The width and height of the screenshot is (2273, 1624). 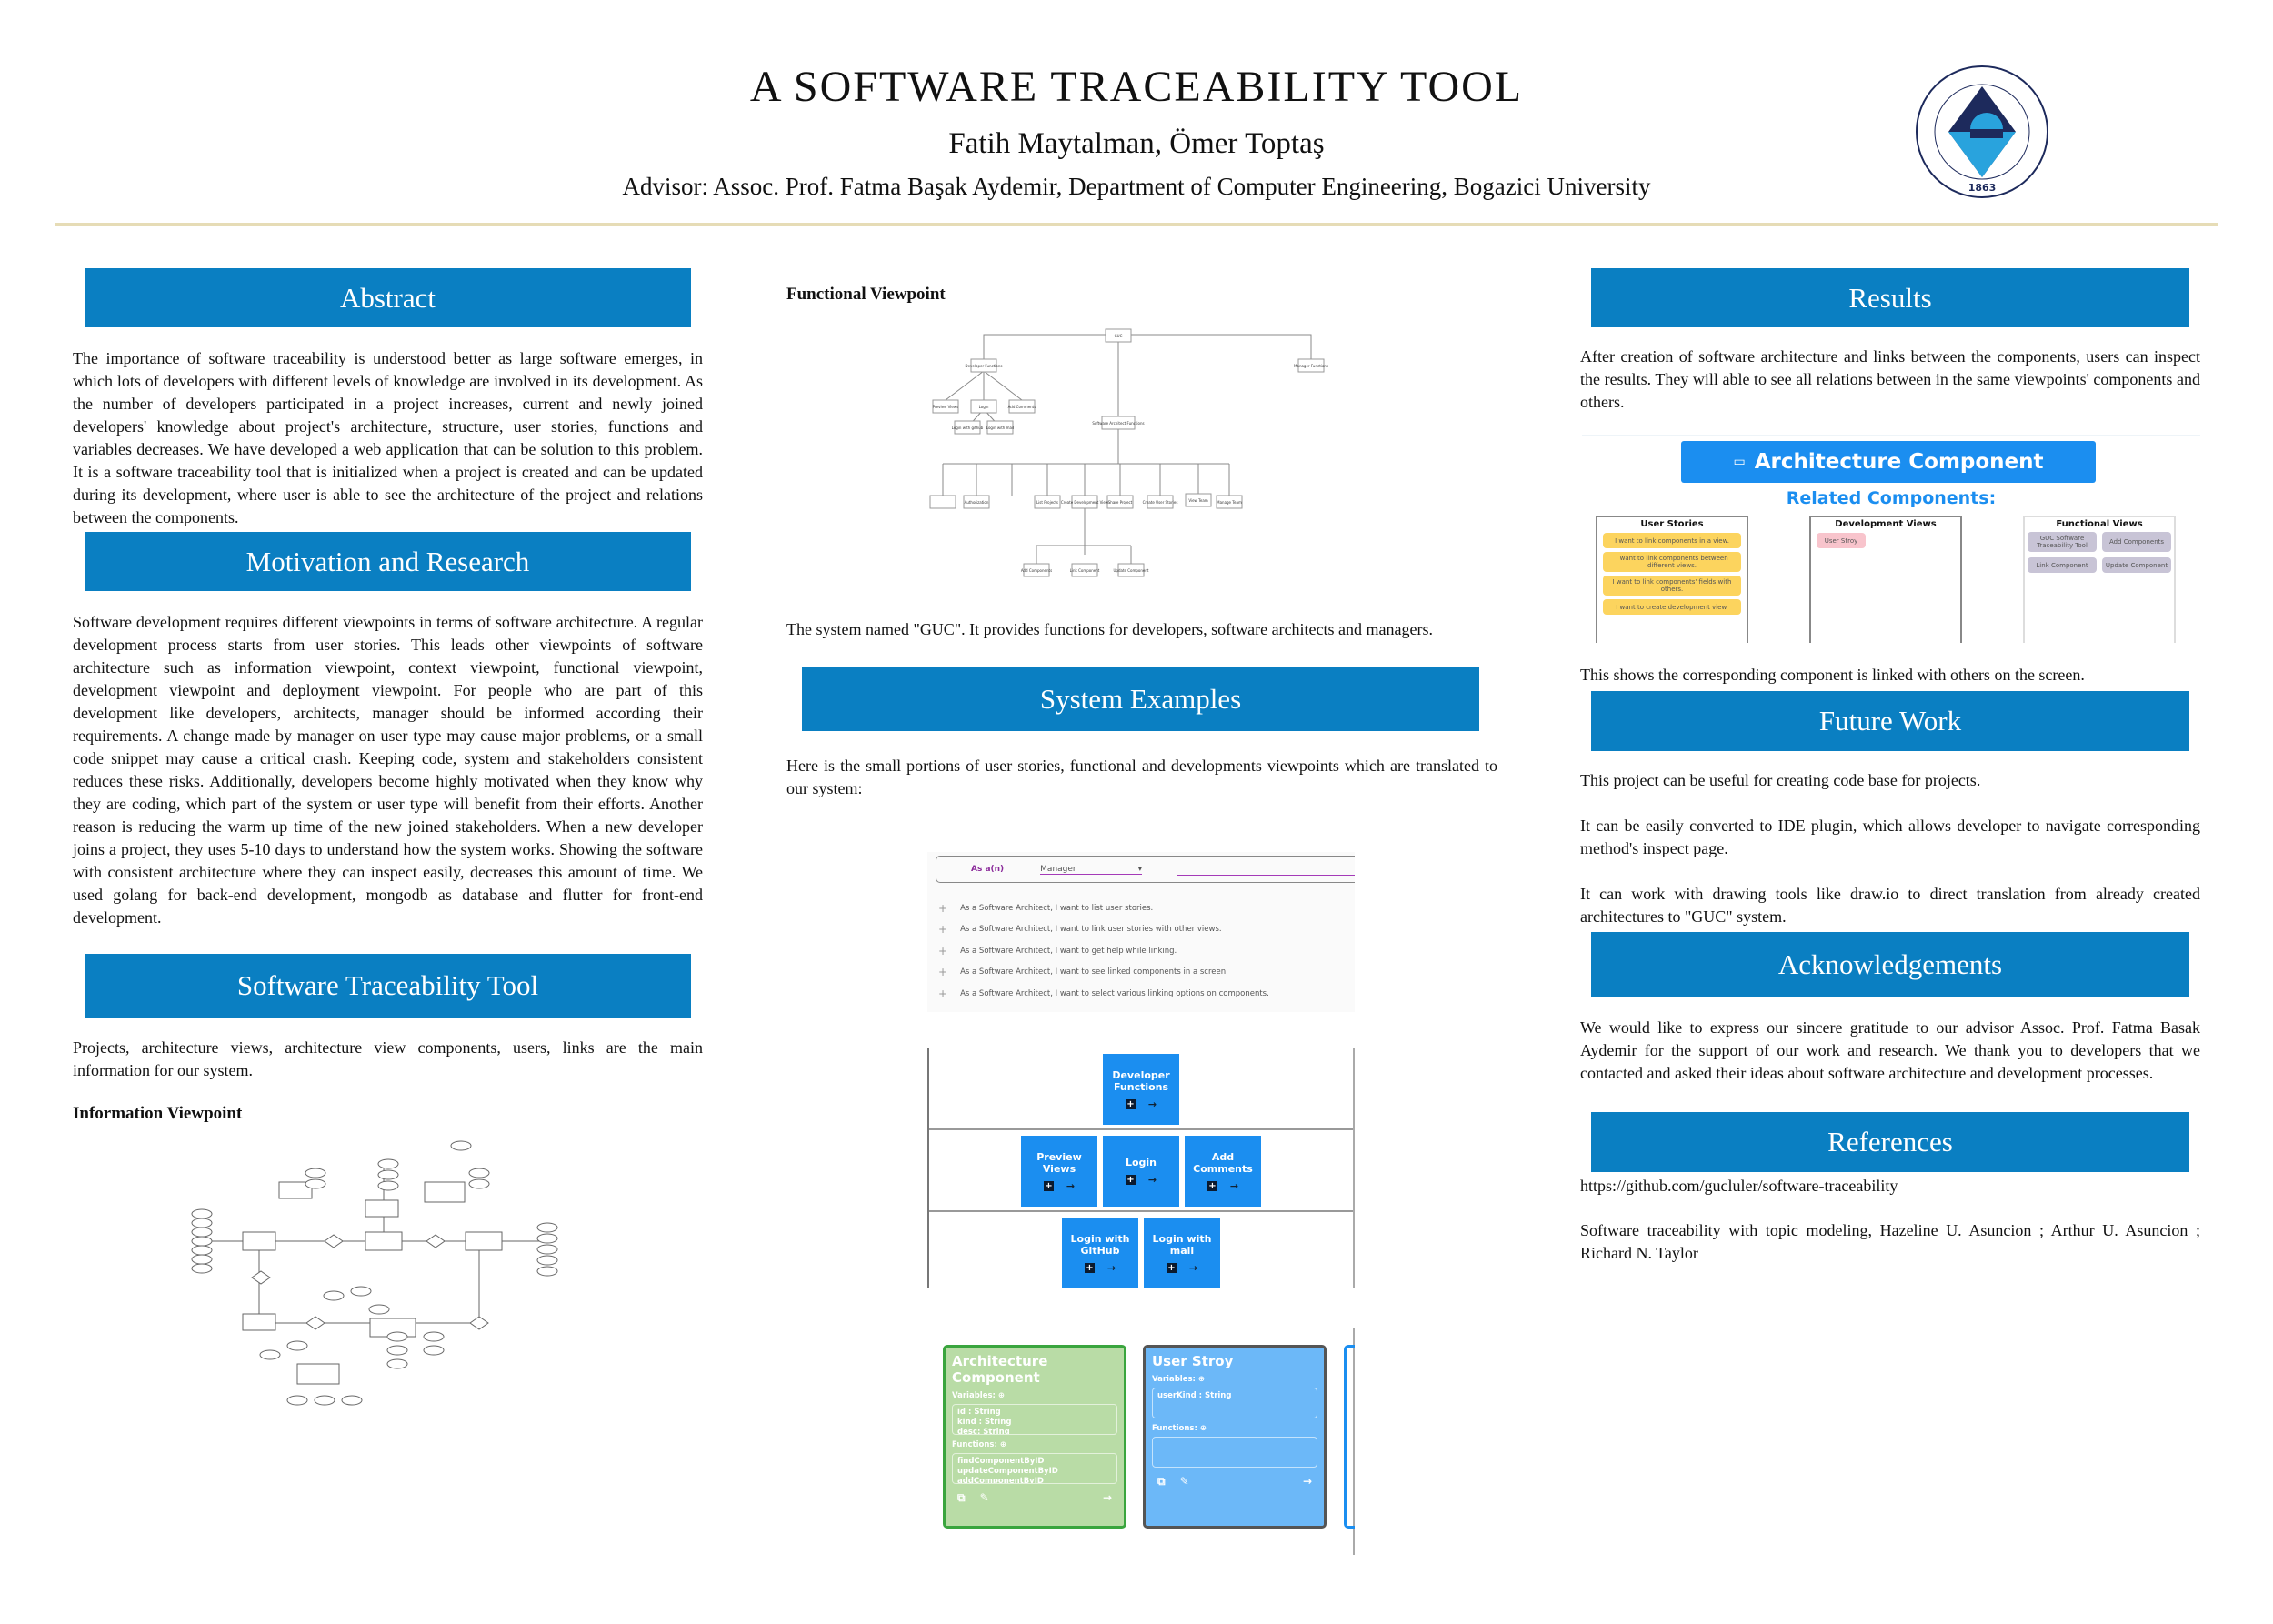 What do you see at coordinates (1085, 502) in the screenshot?
I see `node-create-dev-view: Create Development View` at bounding box center [1085, 502].